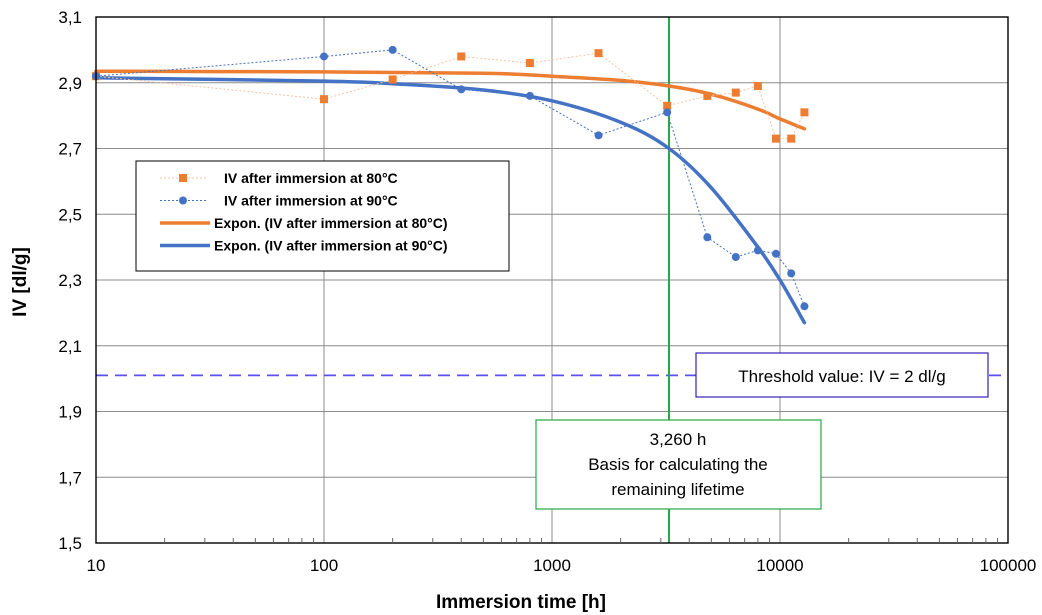 This screenshot has width=1042, height=615. Describe the element at coordinates (331, 246) in the screenshot. I see `legend-label: Expon. (IV after immersion at 90°C)` at that location.